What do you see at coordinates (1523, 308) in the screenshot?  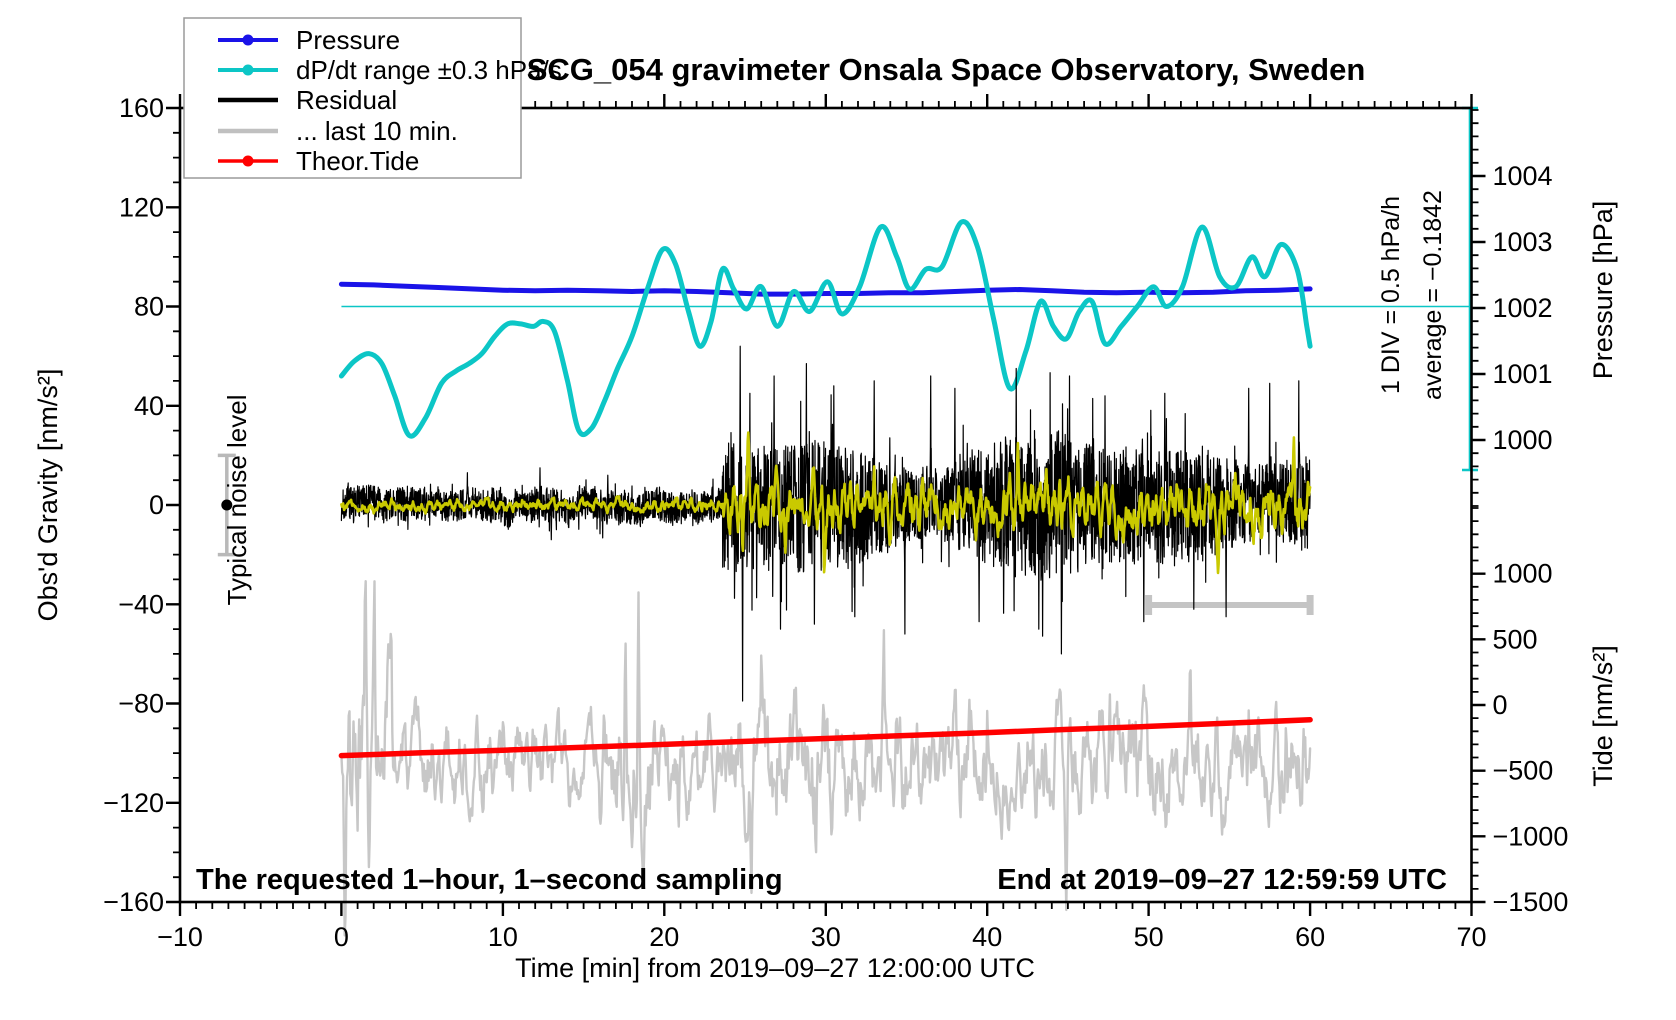 I see `pressure-tick-label: 1002` at bounding box center [1523, 308].